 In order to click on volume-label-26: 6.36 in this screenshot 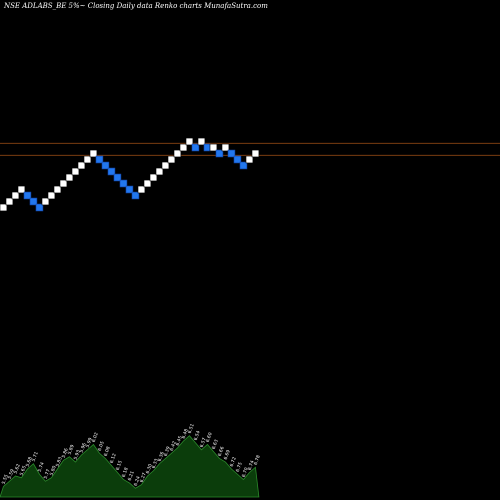, I will do `click(161, 457)`.